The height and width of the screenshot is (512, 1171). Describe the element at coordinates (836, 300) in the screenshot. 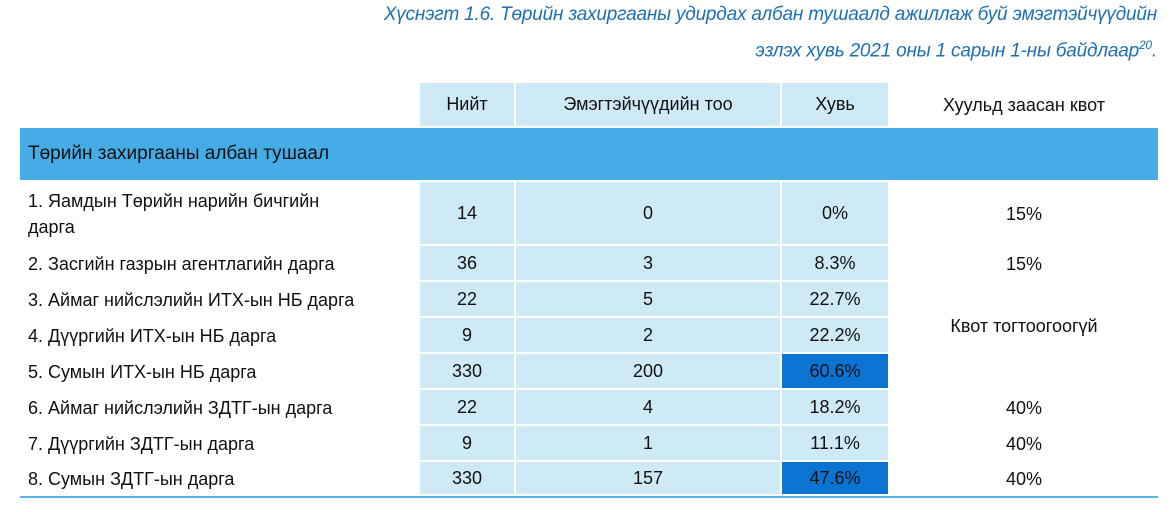

I see `percent-cell: 22.7%` at that location.